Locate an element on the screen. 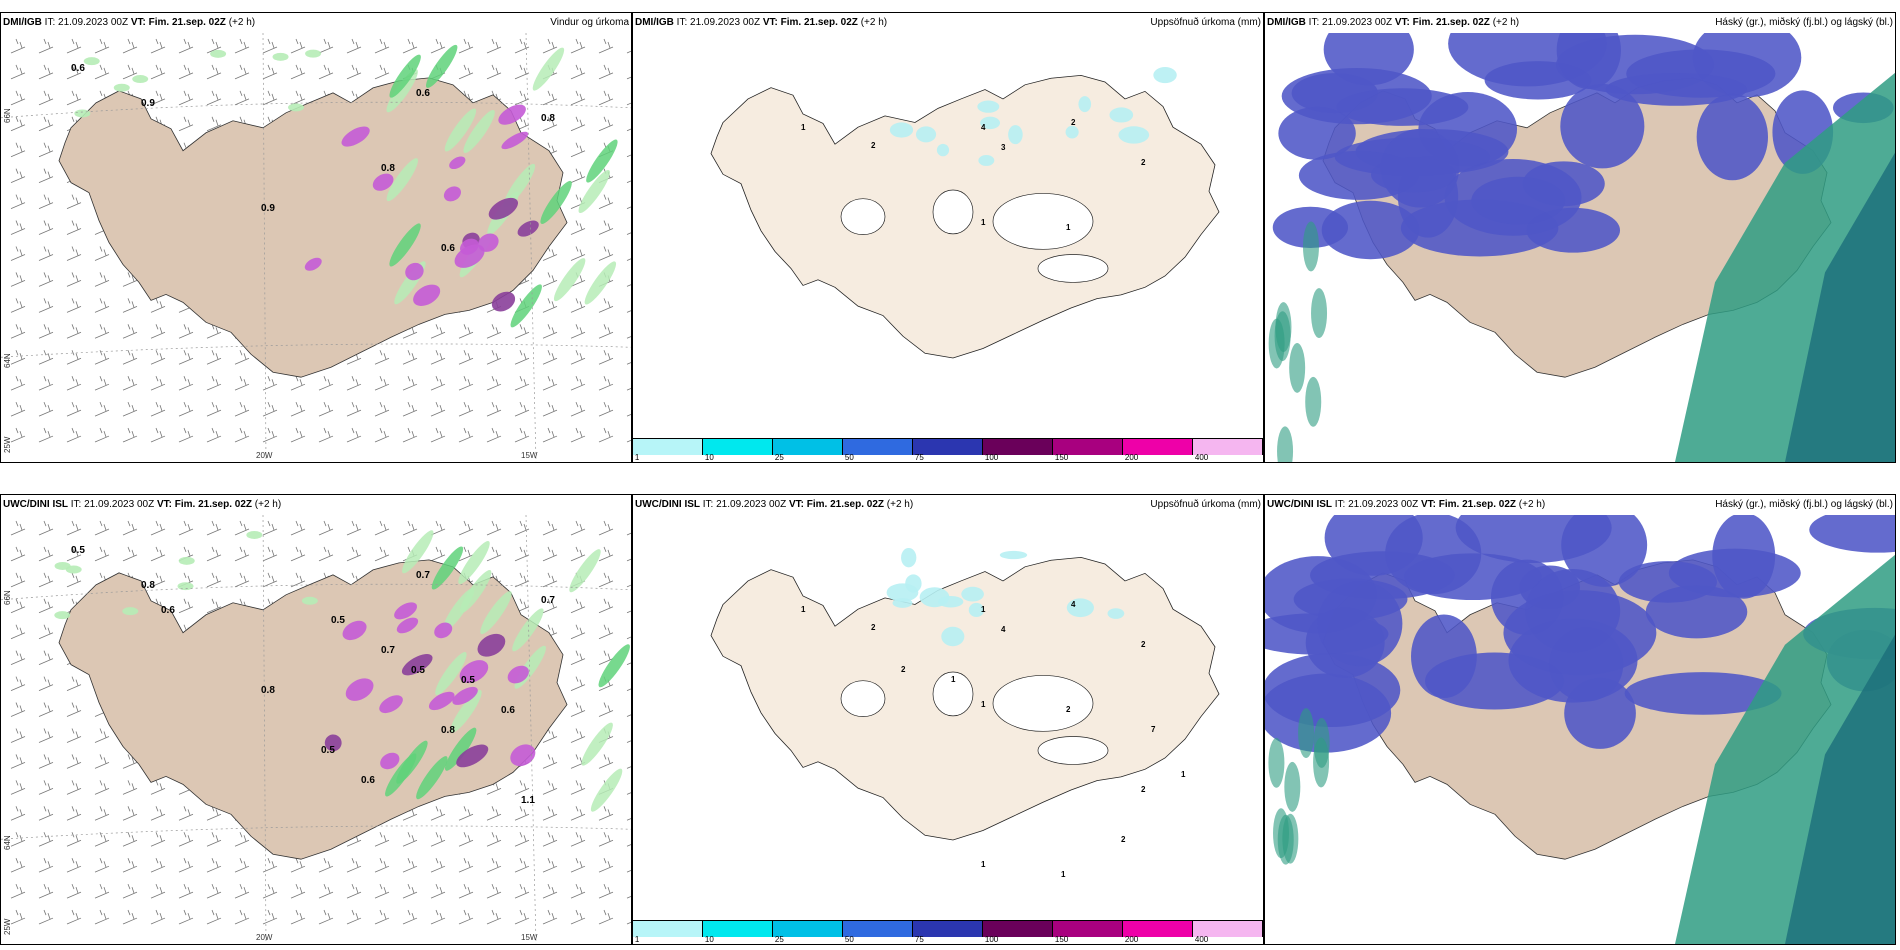 This screenshot has height=950, width=1900. colorbar-tick-label: 150 is located at coordinates (1061, 457).